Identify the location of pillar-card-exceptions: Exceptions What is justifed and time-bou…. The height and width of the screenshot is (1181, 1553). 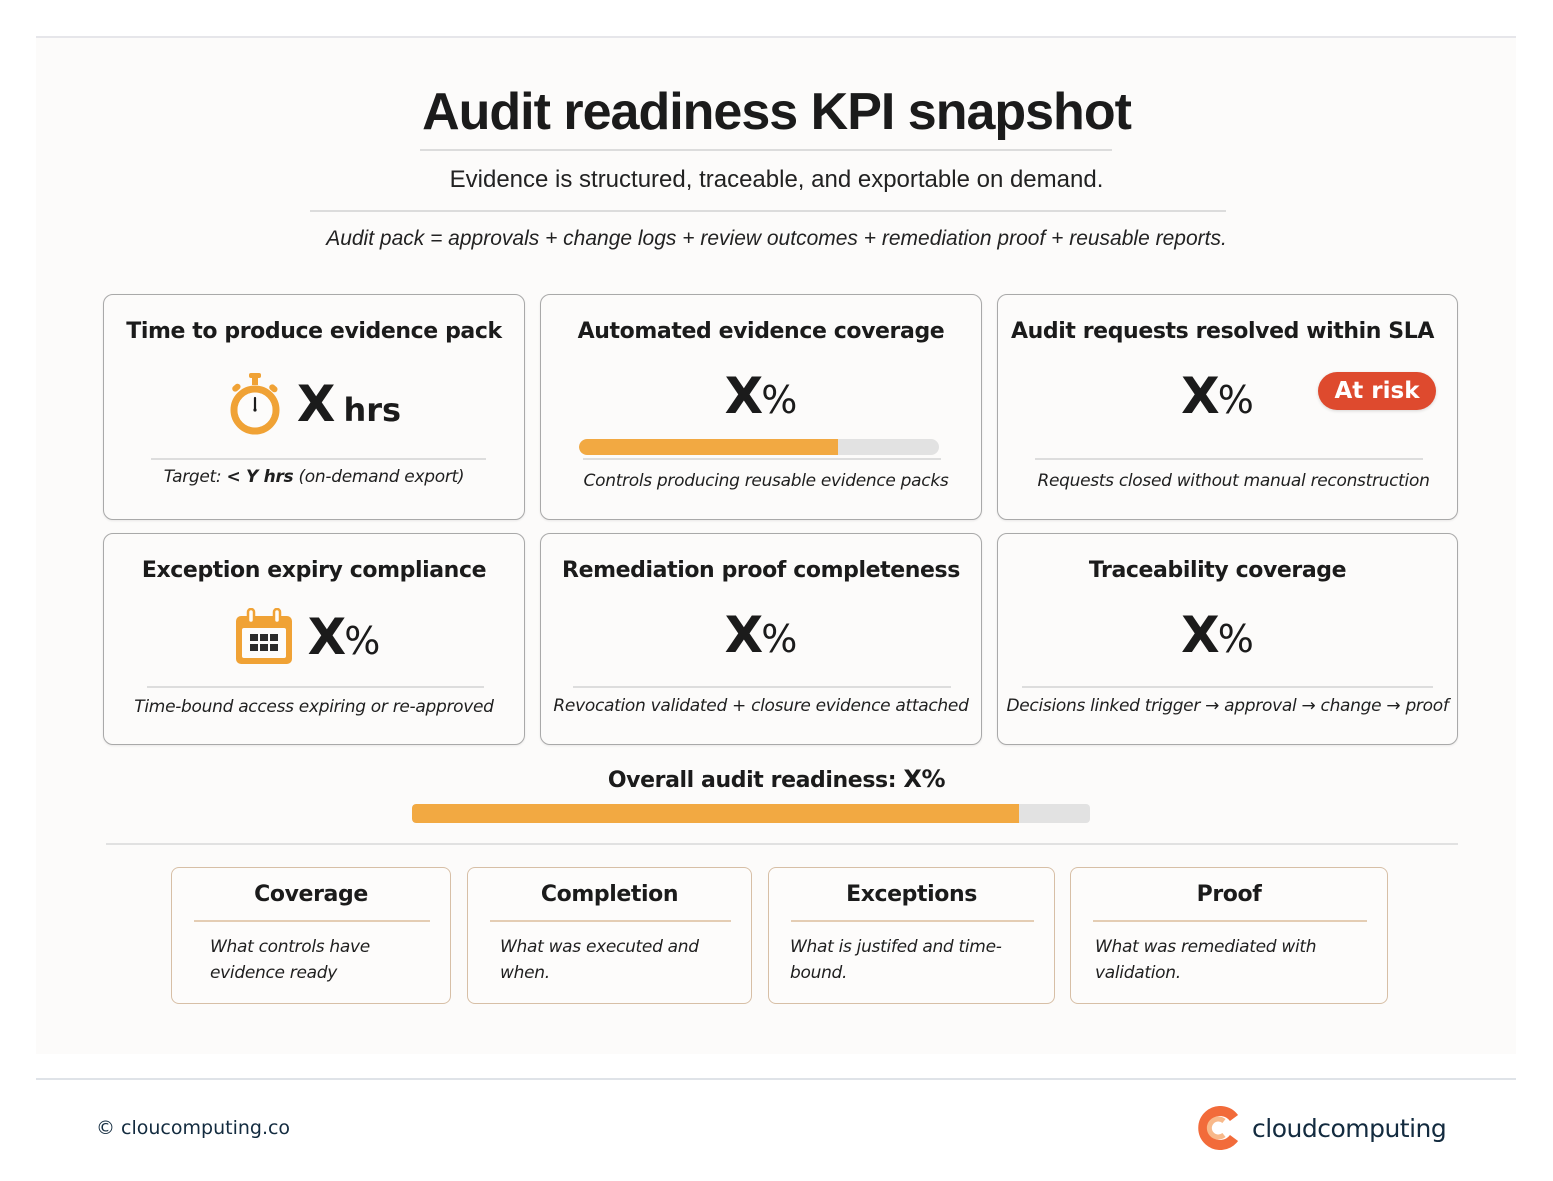
(911, 935).